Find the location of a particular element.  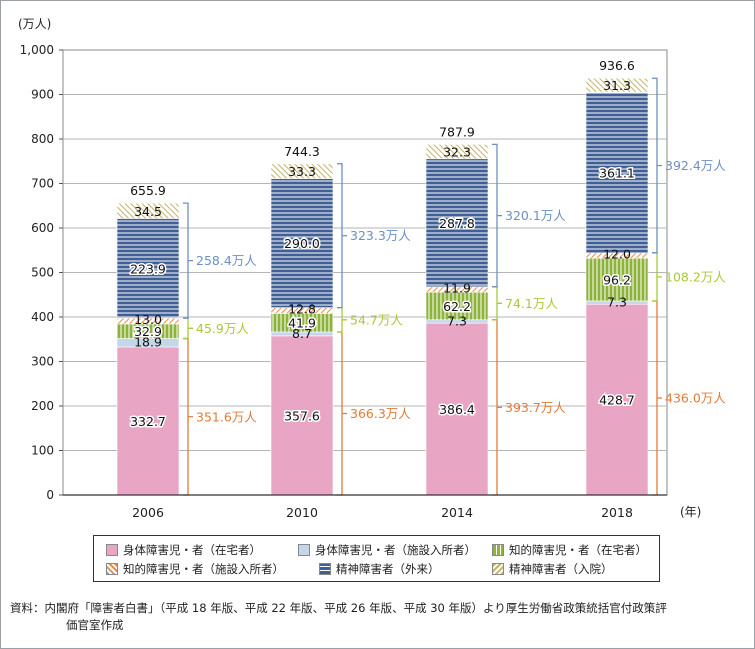

y-tick-label: 100 is located at coordinates (42, 451).